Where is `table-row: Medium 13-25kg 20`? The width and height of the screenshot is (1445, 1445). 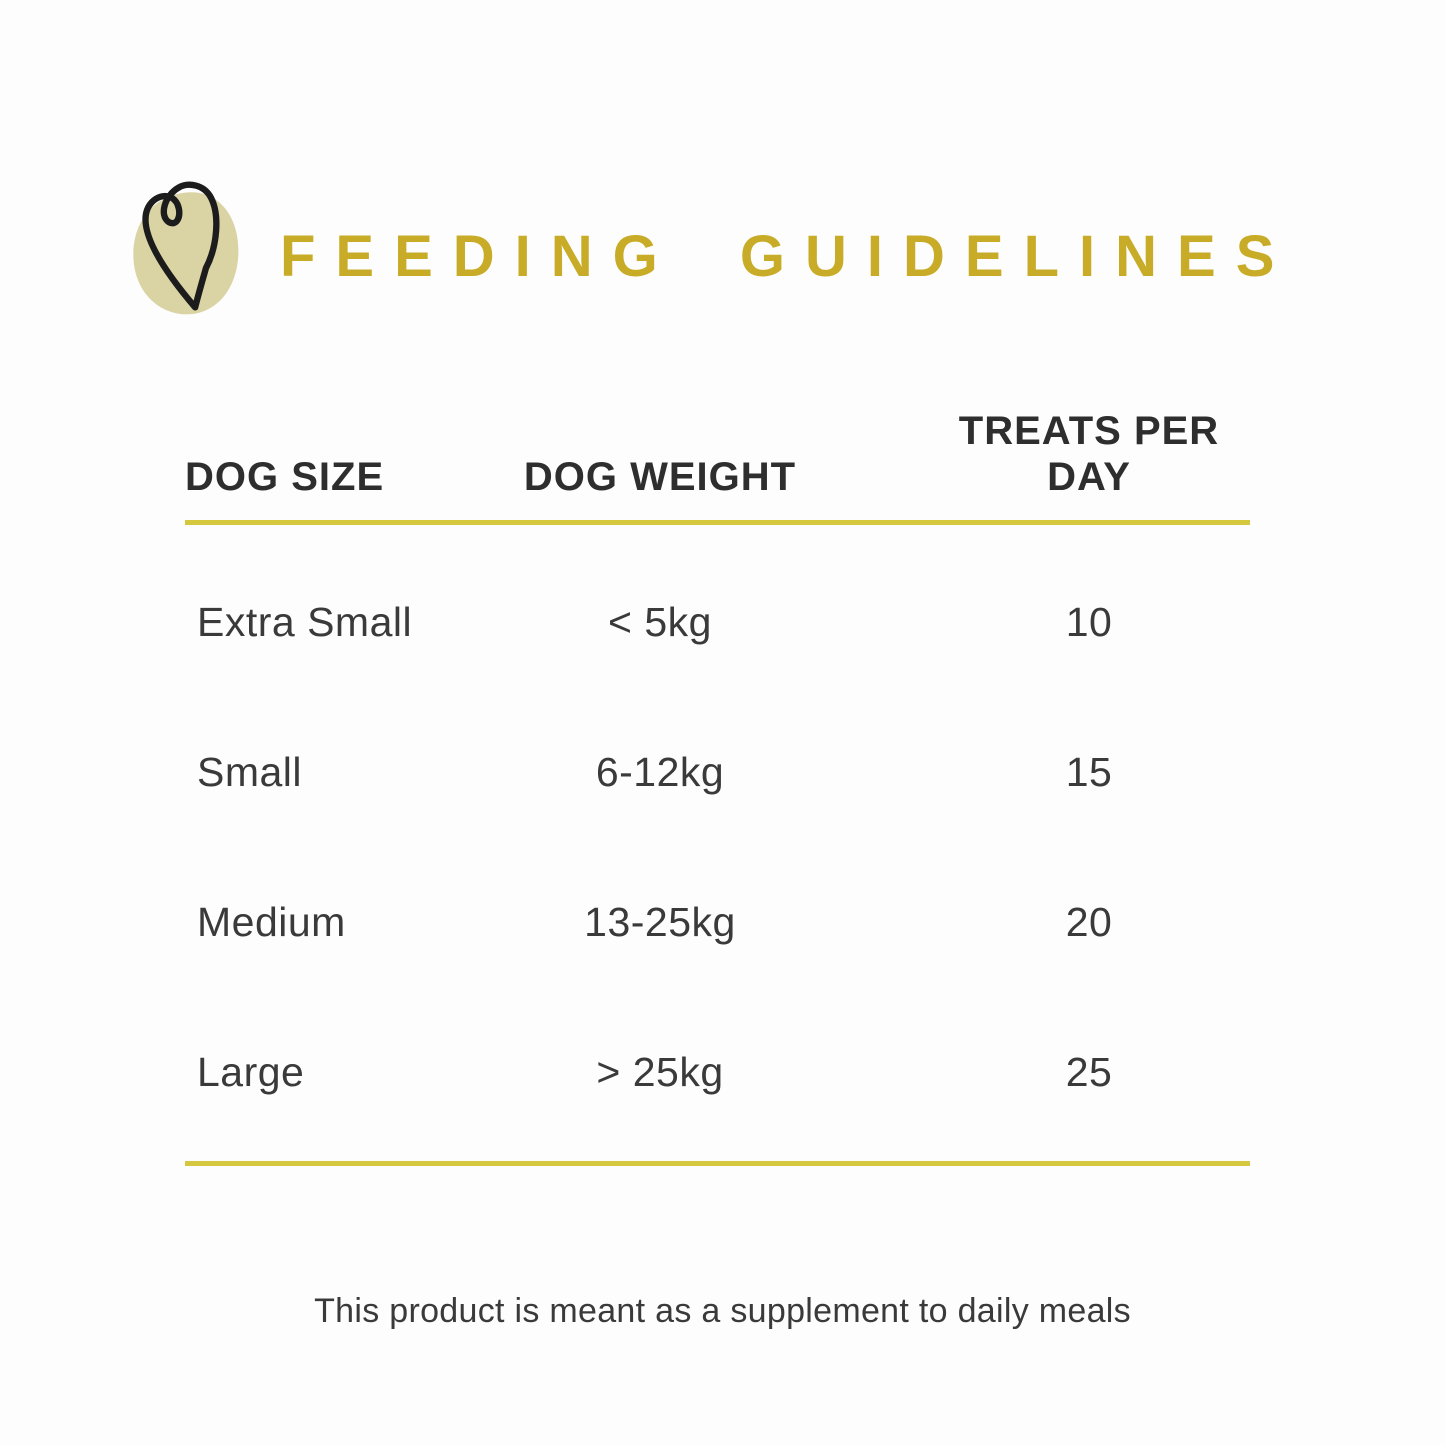
table-row: Medium 13-25kg 20 is located at coordinates (717, 922).